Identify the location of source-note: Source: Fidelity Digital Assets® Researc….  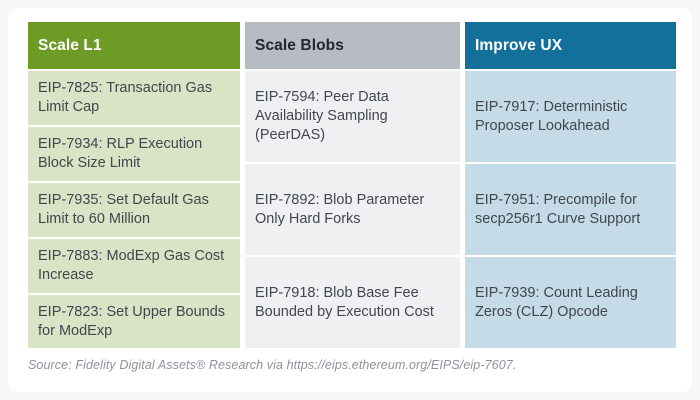
(272, 365).